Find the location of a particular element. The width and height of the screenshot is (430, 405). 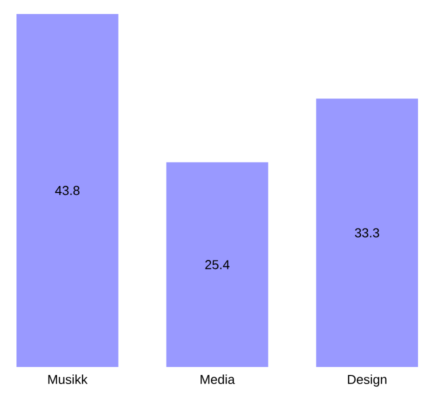

data-label: 33.3 is located at coordinates (367, 233).